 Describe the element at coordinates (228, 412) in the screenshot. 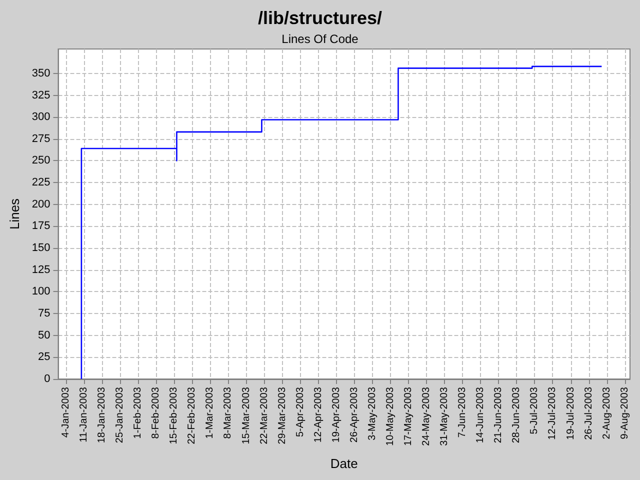

I see `x-tick-label: 8-Mar-2003` at that location.